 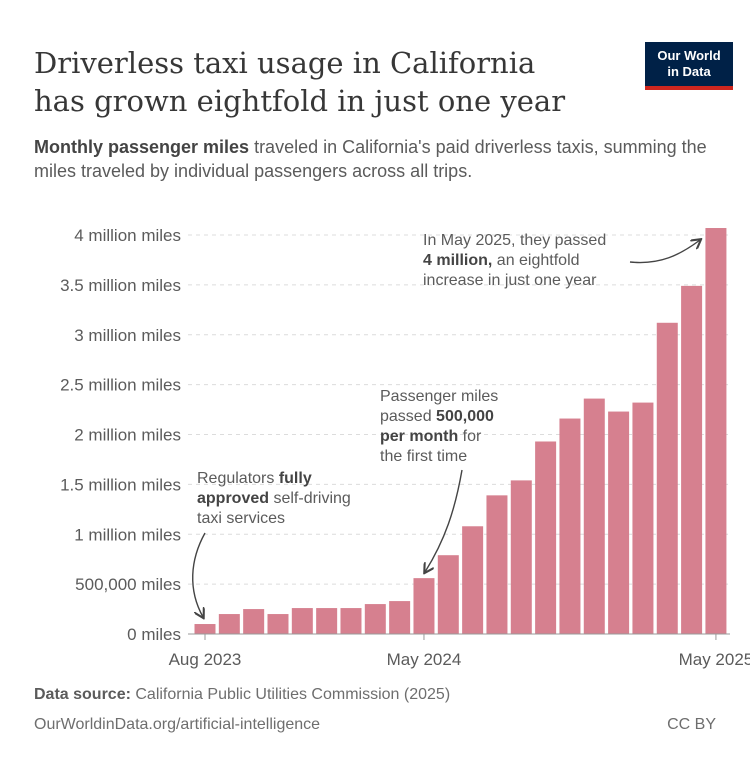 I want to click on y-tick-label: 1 million miles, so click(x=127, y=534).